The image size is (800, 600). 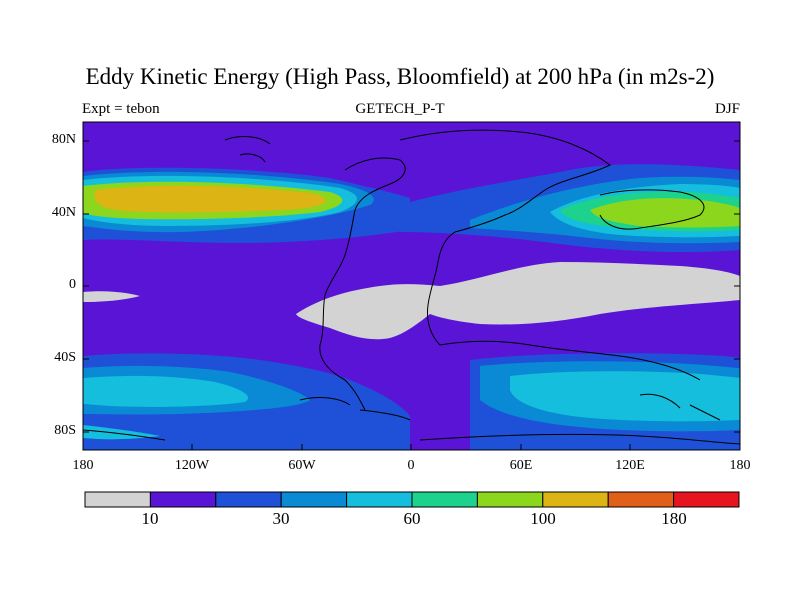 I want to click on lon-label-60w: 60W, so click(x=302, y=465).